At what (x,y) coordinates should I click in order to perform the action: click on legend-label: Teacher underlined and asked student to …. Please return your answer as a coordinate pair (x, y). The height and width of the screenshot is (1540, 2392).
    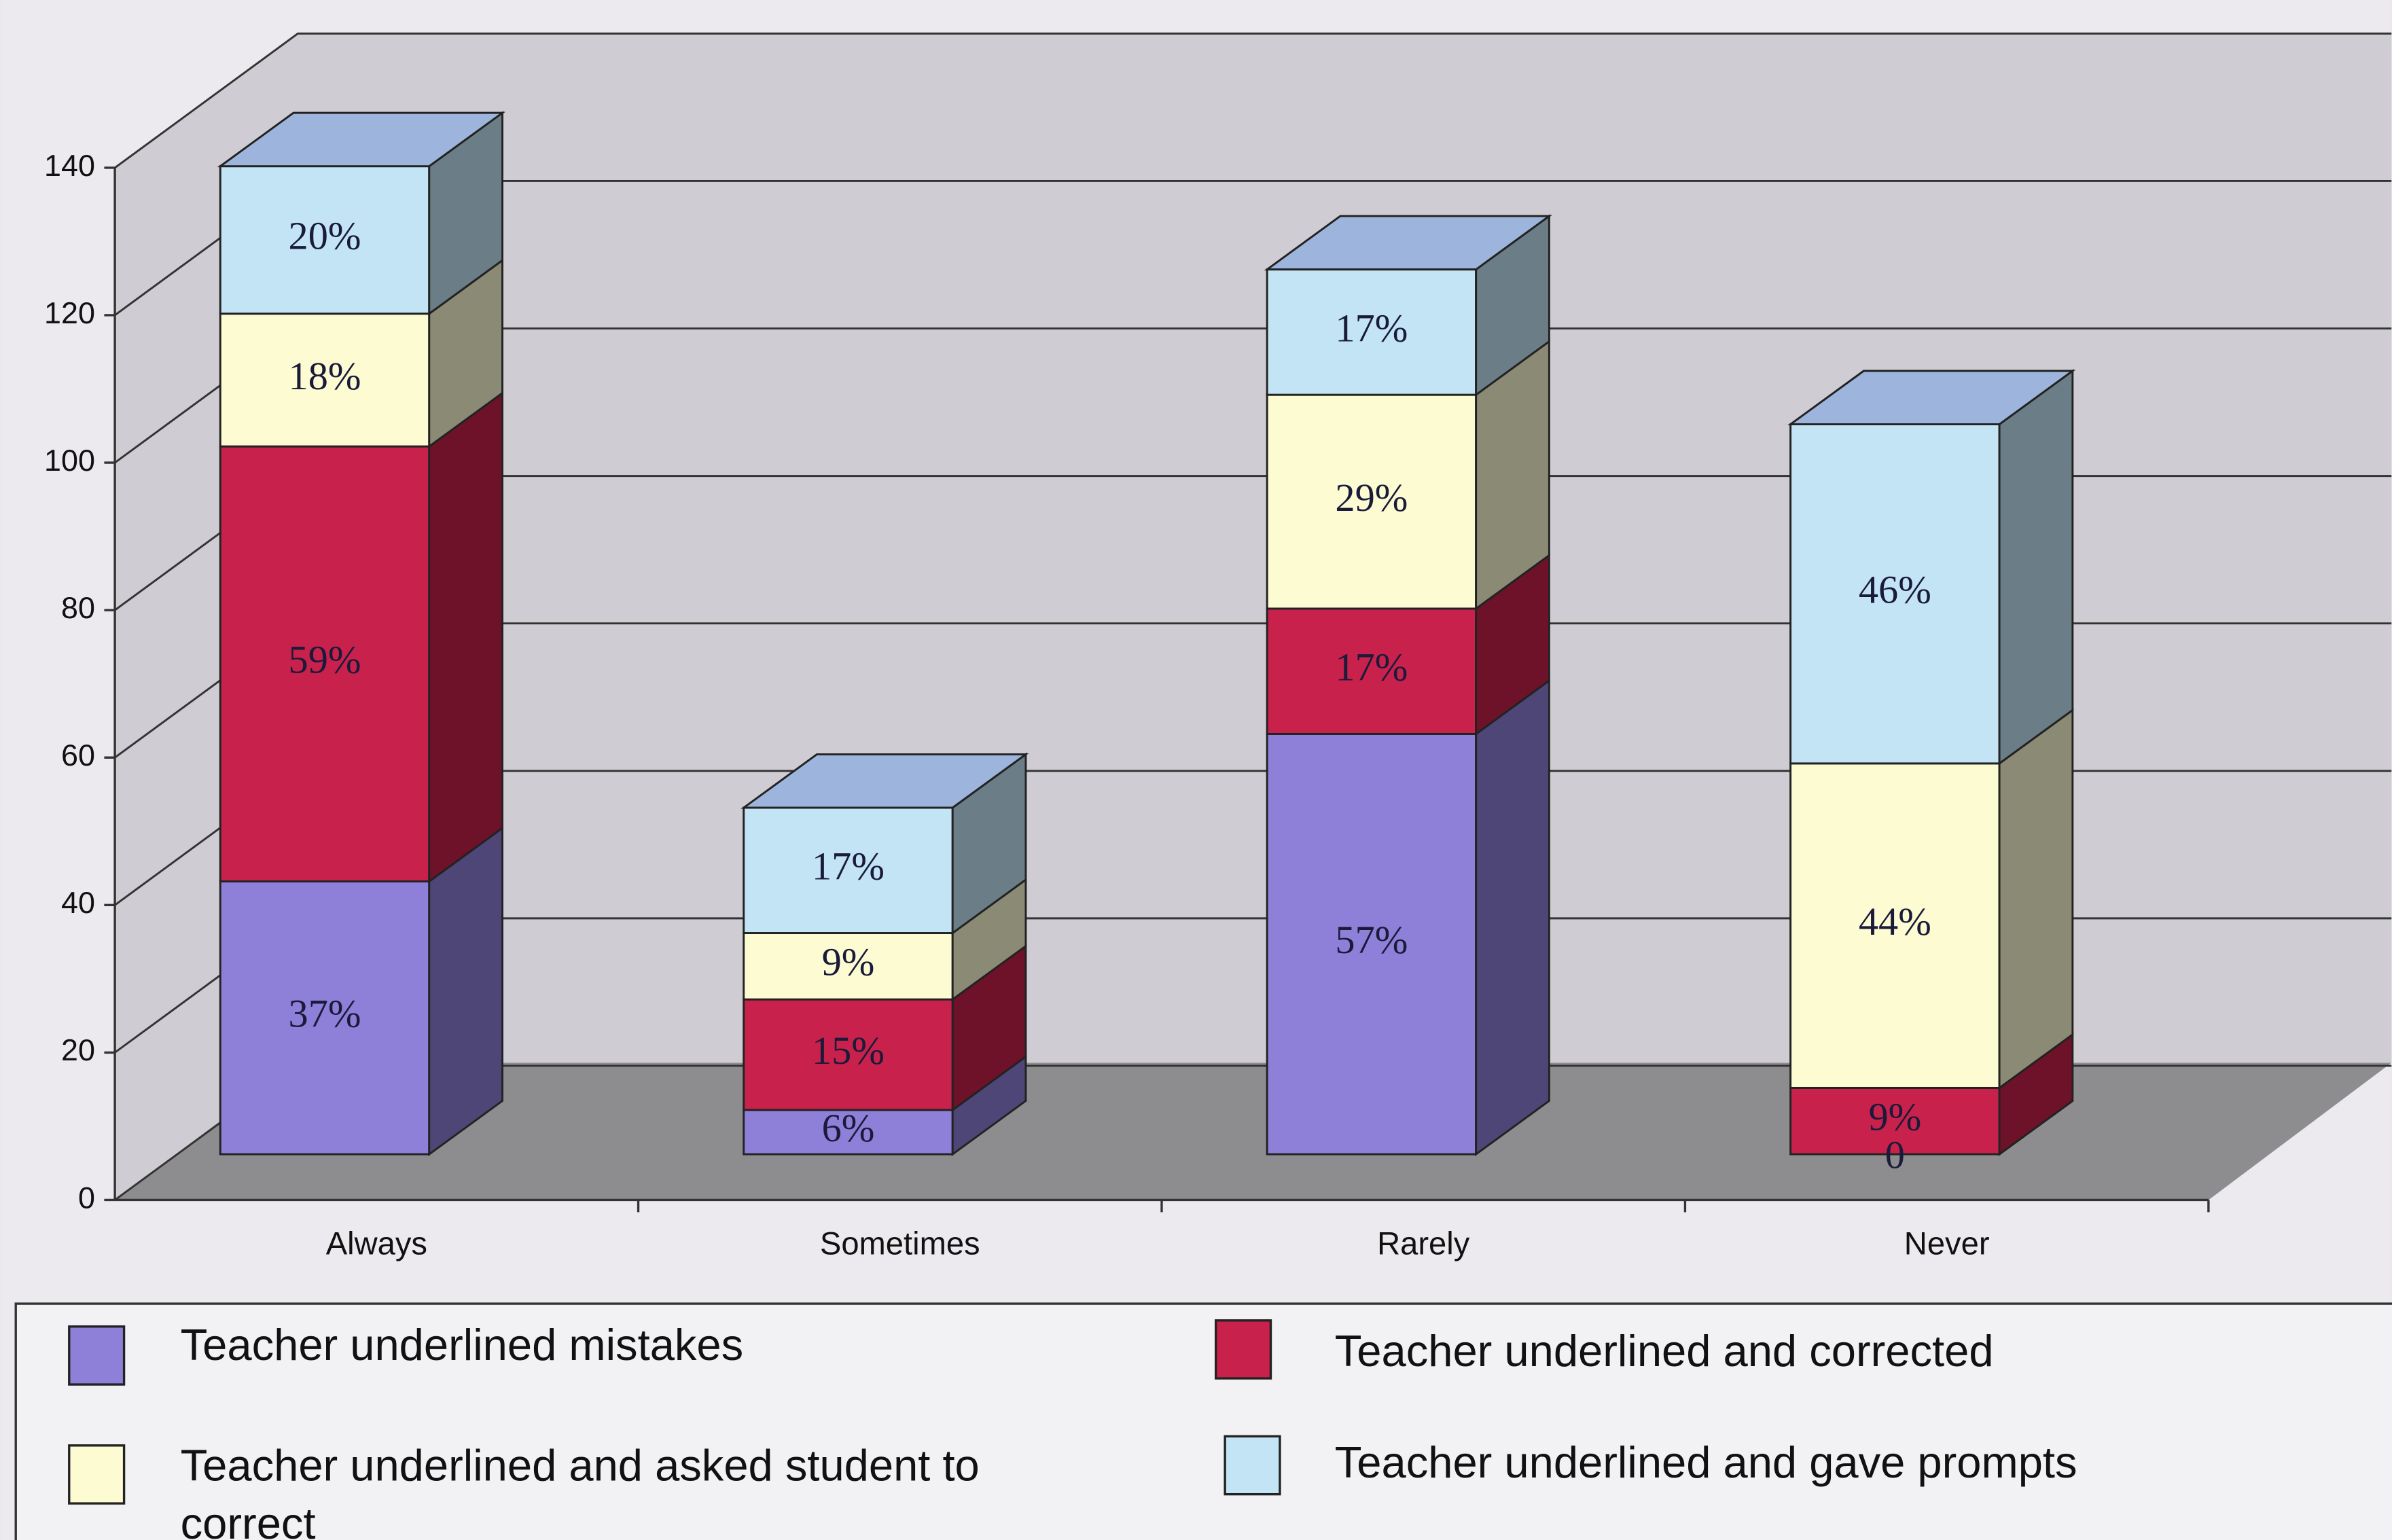
    Looking at the image, I should click on (580, 1491).